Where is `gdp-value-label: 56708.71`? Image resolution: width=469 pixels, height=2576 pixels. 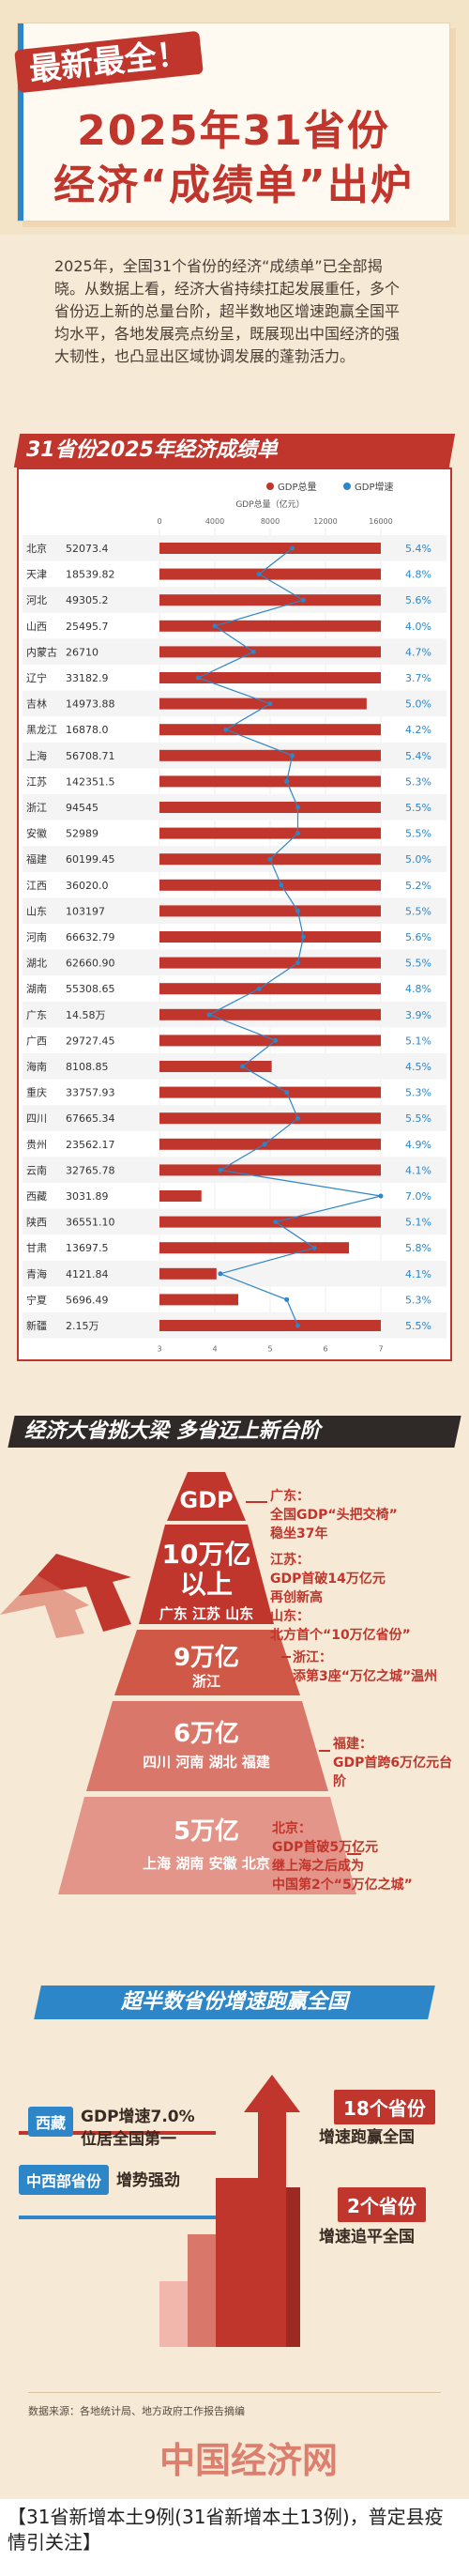
gdp-value-label: 56708.71 is located at coordinates (90, 756).